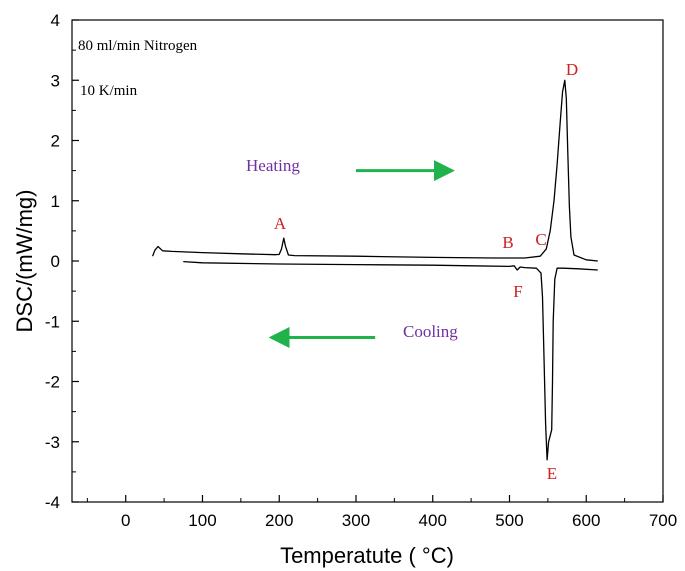  I want to click on y-tick-label: 3, so click(55, 80).